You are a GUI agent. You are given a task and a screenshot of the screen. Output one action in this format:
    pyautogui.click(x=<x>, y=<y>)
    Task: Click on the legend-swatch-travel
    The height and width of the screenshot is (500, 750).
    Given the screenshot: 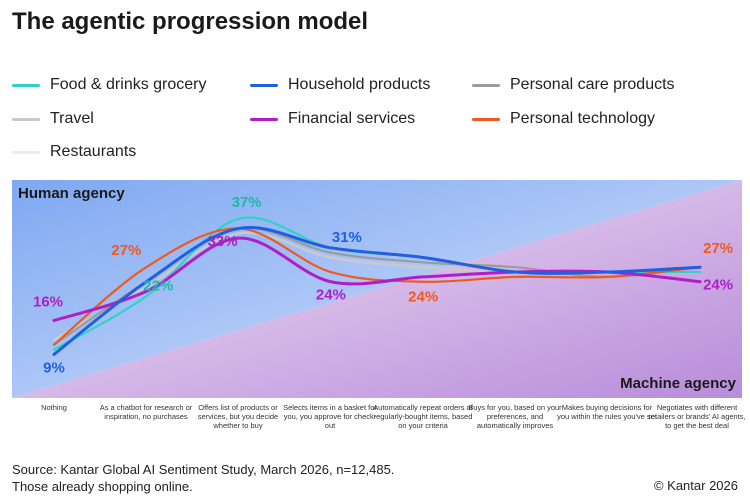 What is the action you would take?
    pyautogui.click(x=26, y=119)
    